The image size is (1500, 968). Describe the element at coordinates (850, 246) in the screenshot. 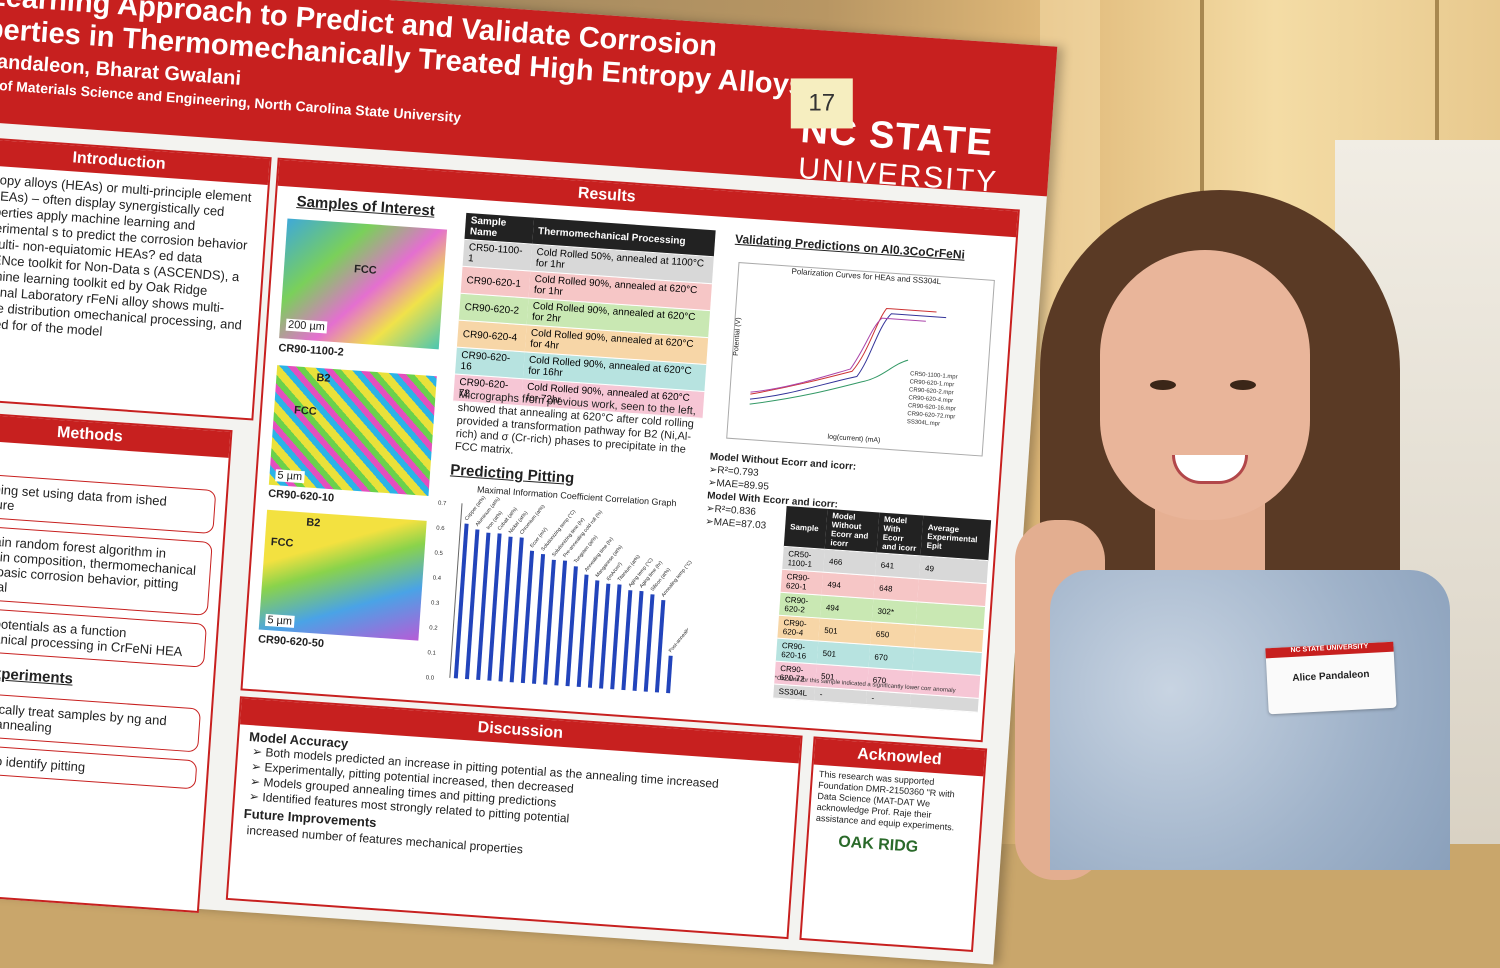

I see `validating-heading: Validating Predictions on Al0.3CoCrFeNi` at that location.